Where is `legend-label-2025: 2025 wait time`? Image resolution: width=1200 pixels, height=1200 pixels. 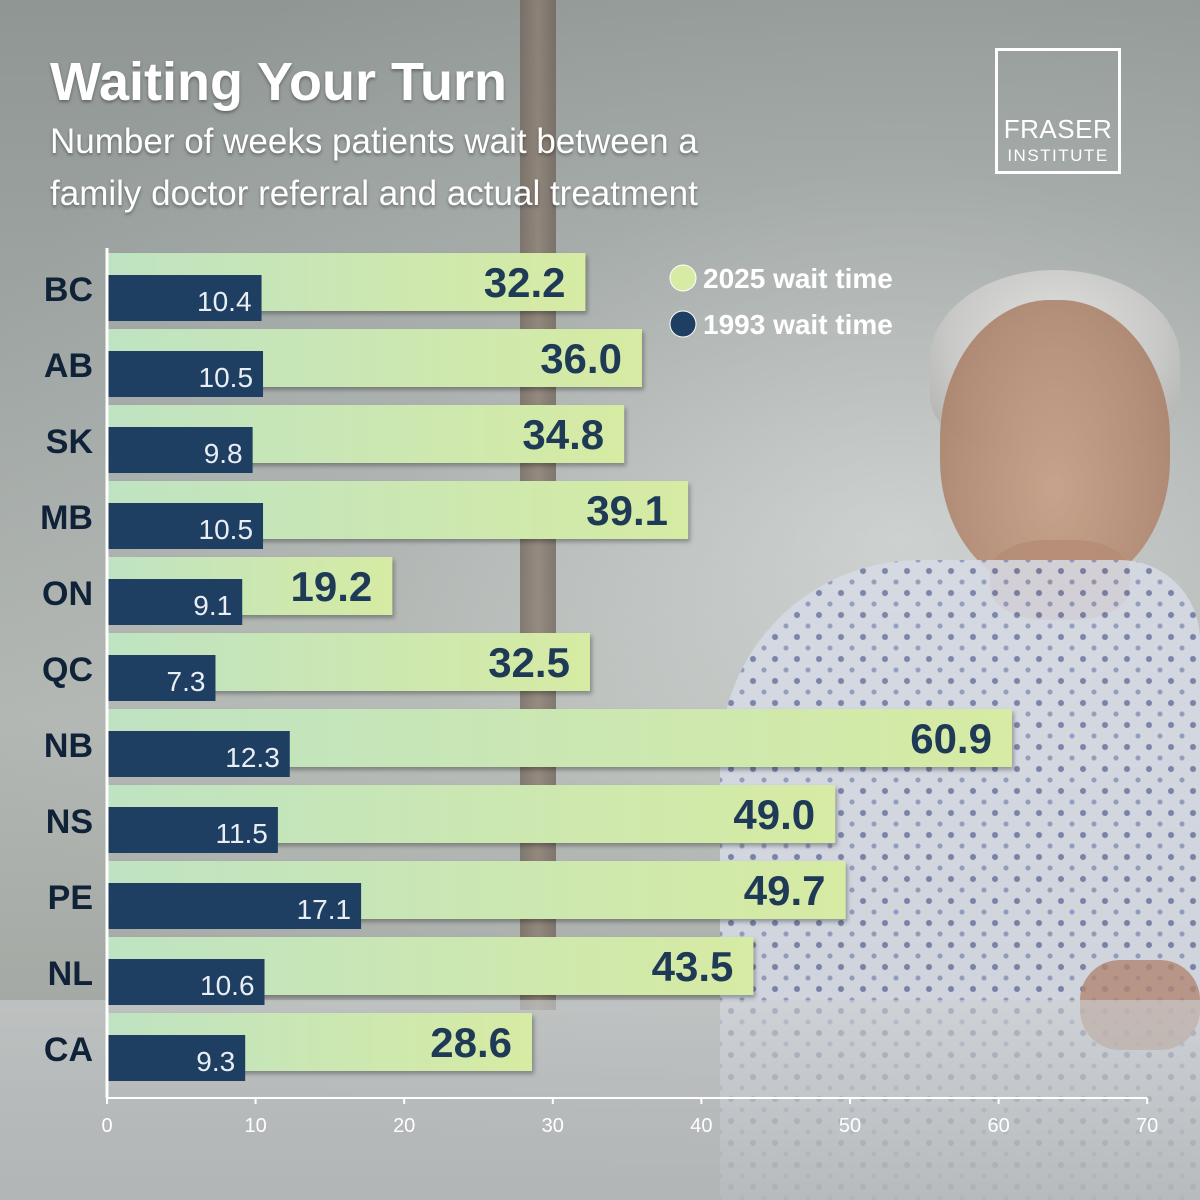 legend-label-2025: 2025 wait time is located at coordinates (798, 278).